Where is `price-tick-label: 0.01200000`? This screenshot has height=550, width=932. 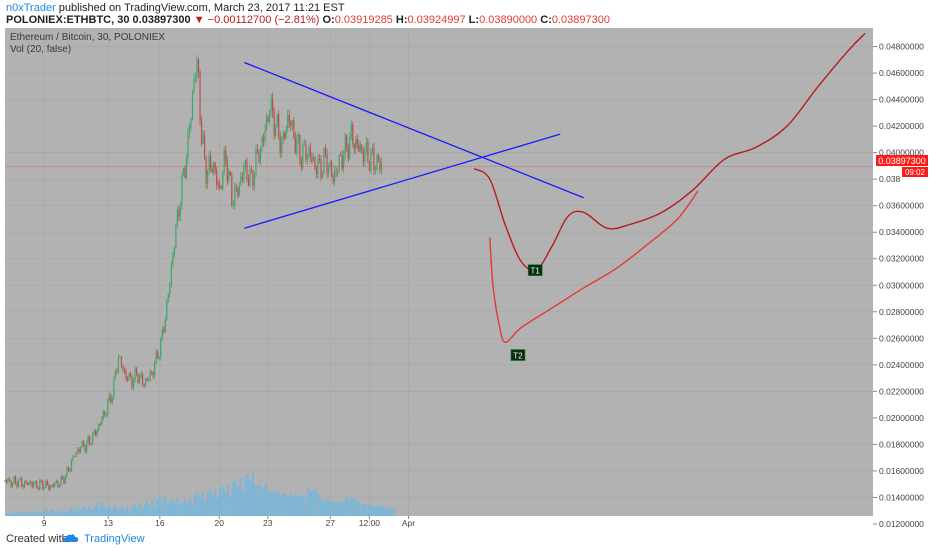
price-tick-label: 0.01200000 is located at coordinates (901, 523).